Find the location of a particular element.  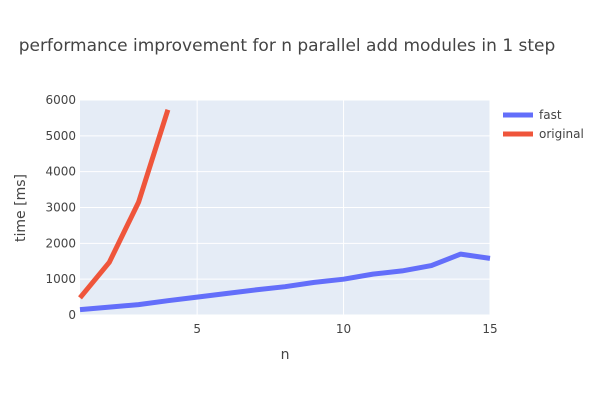

x-tick-label: 10 is located at coordinates (343, 329).